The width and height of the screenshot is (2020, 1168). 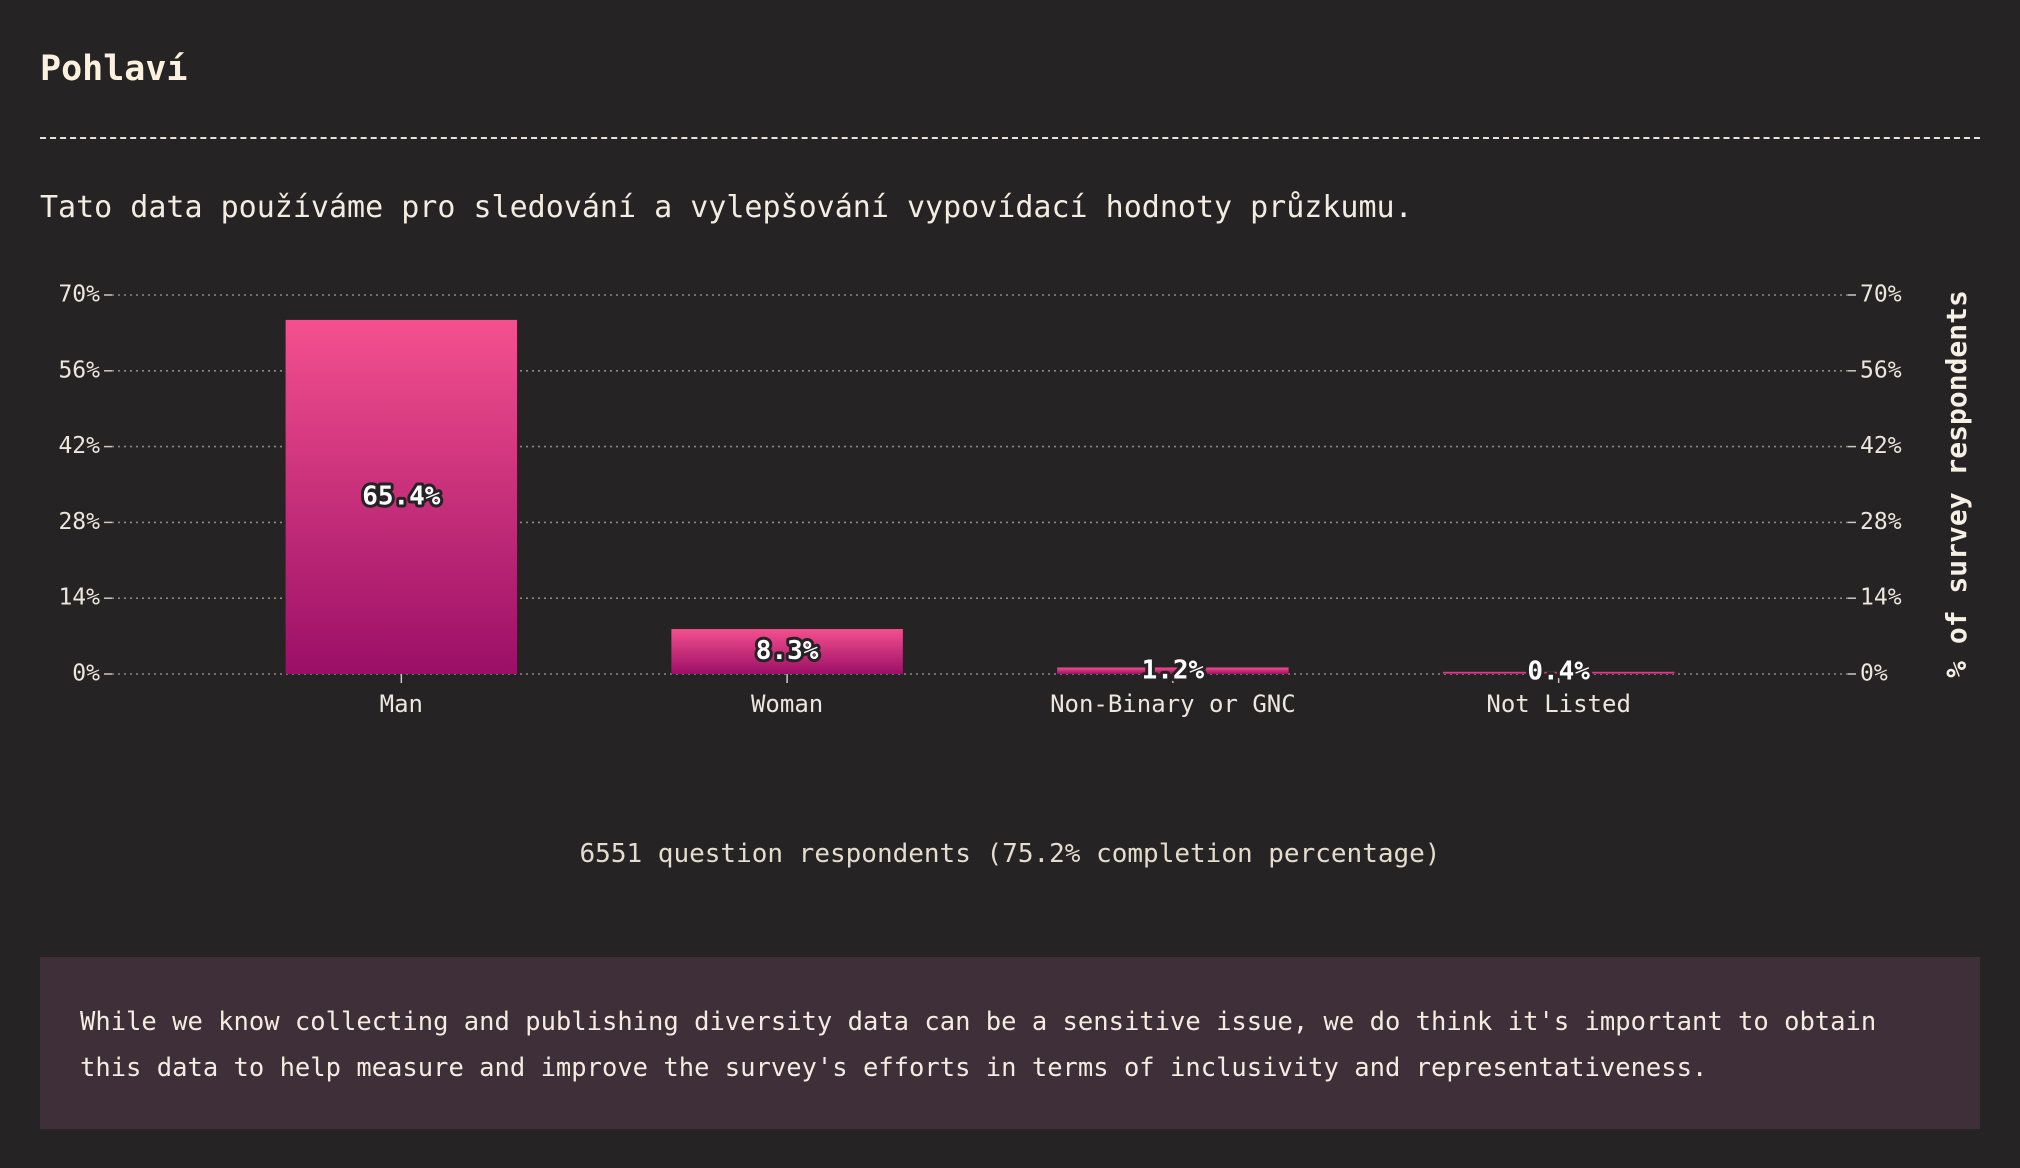 I want to click on y-tick-label-left: 28%, so click(x=79, y=522).